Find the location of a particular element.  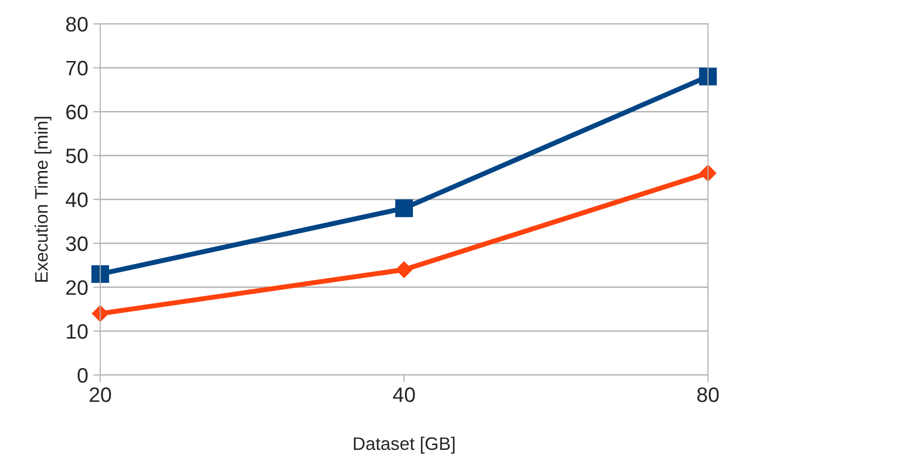

y-tick-label: 50 is located at coordinates (77, 156).